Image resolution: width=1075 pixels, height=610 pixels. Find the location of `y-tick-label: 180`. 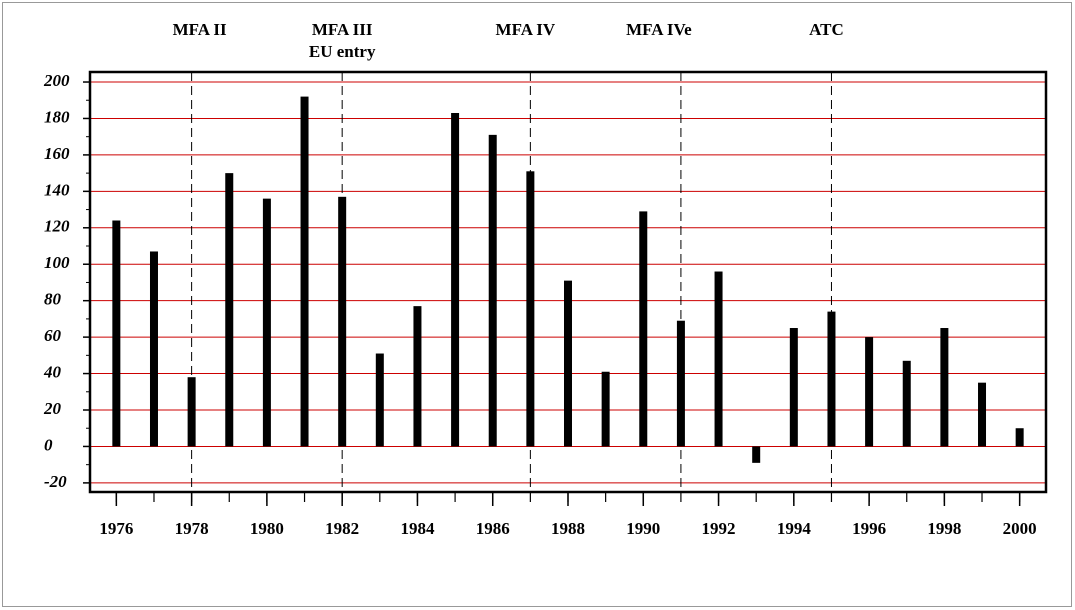

y-tick-label: 180 is located at coordinates (57, 116).